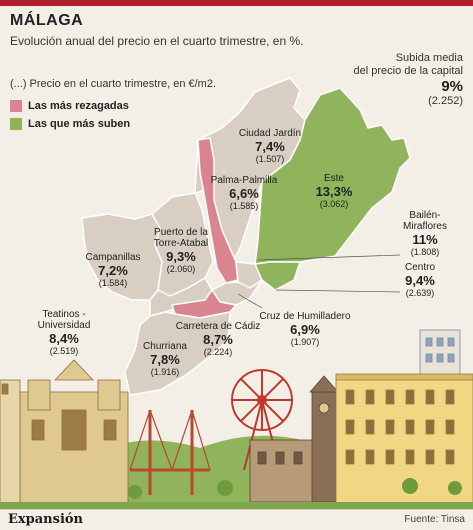 The image size is (473, 530). Describe the element at coordinates (408, 71) in the screenshot. I see `city-average-label-2: del precio de la capital` at that location.